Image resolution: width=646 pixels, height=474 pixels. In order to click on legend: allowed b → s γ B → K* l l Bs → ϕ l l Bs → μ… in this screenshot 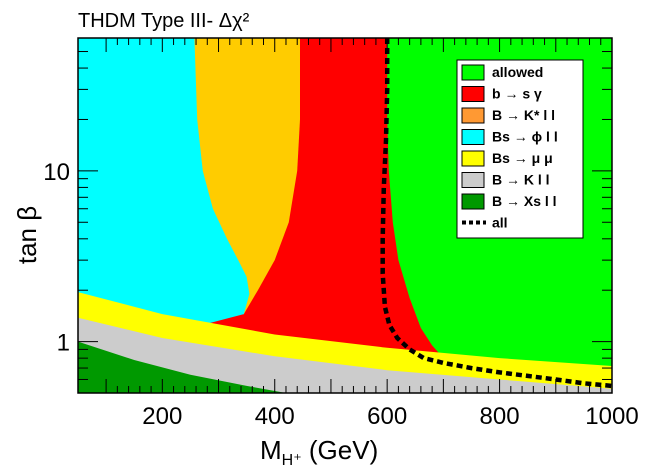, I will do `click(520, 149)`.